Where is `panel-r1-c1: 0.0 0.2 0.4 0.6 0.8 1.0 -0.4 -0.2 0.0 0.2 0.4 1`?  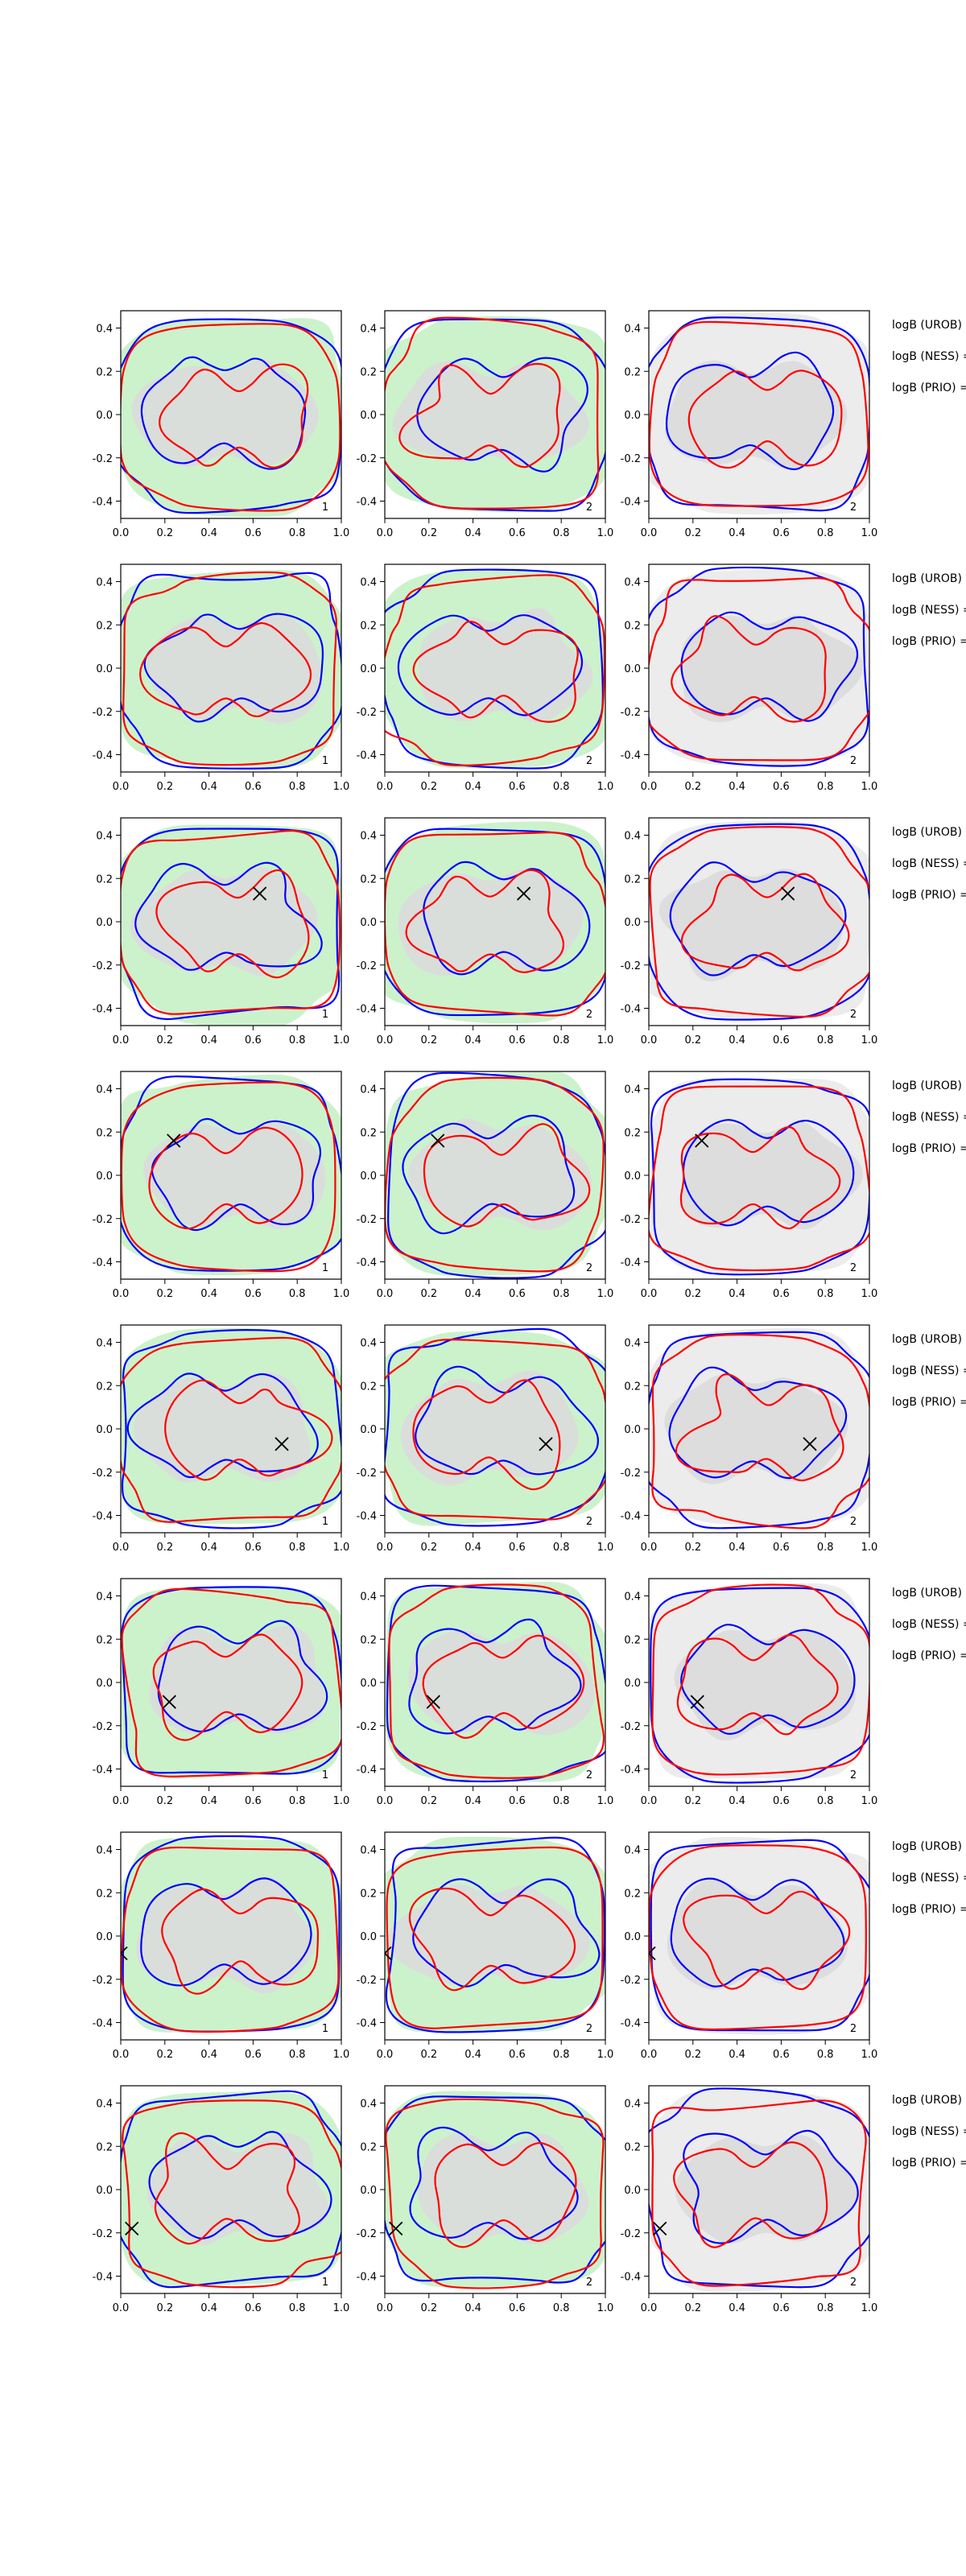
panel-r1-c1: 0.0 0.2 0.4 0.6 0.8 1.0 -0.4 -0.2 0.0 0.2 0.4 1 is located at coordinates (221, 424).